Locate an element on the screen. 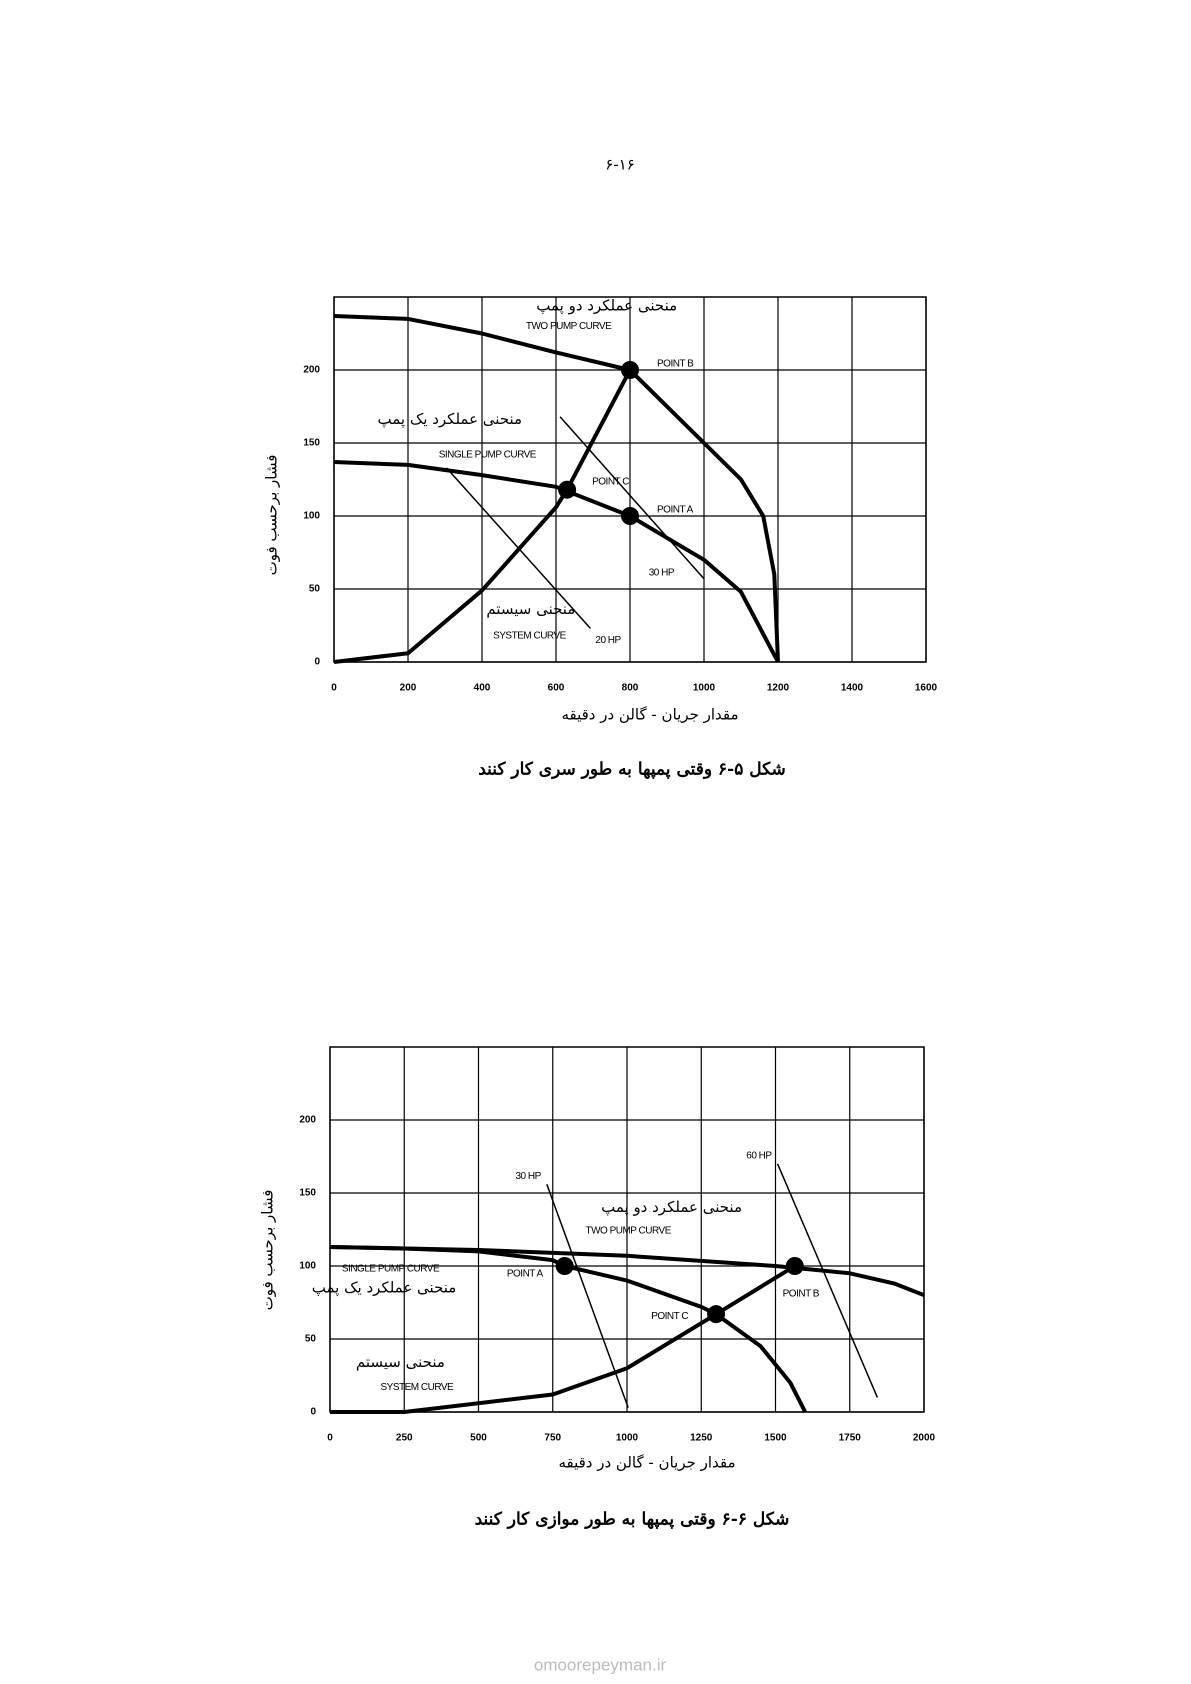 This screenshot has height=1684, width=1191. x-tick-label: 2000 is located at coordinates (924, 1438).